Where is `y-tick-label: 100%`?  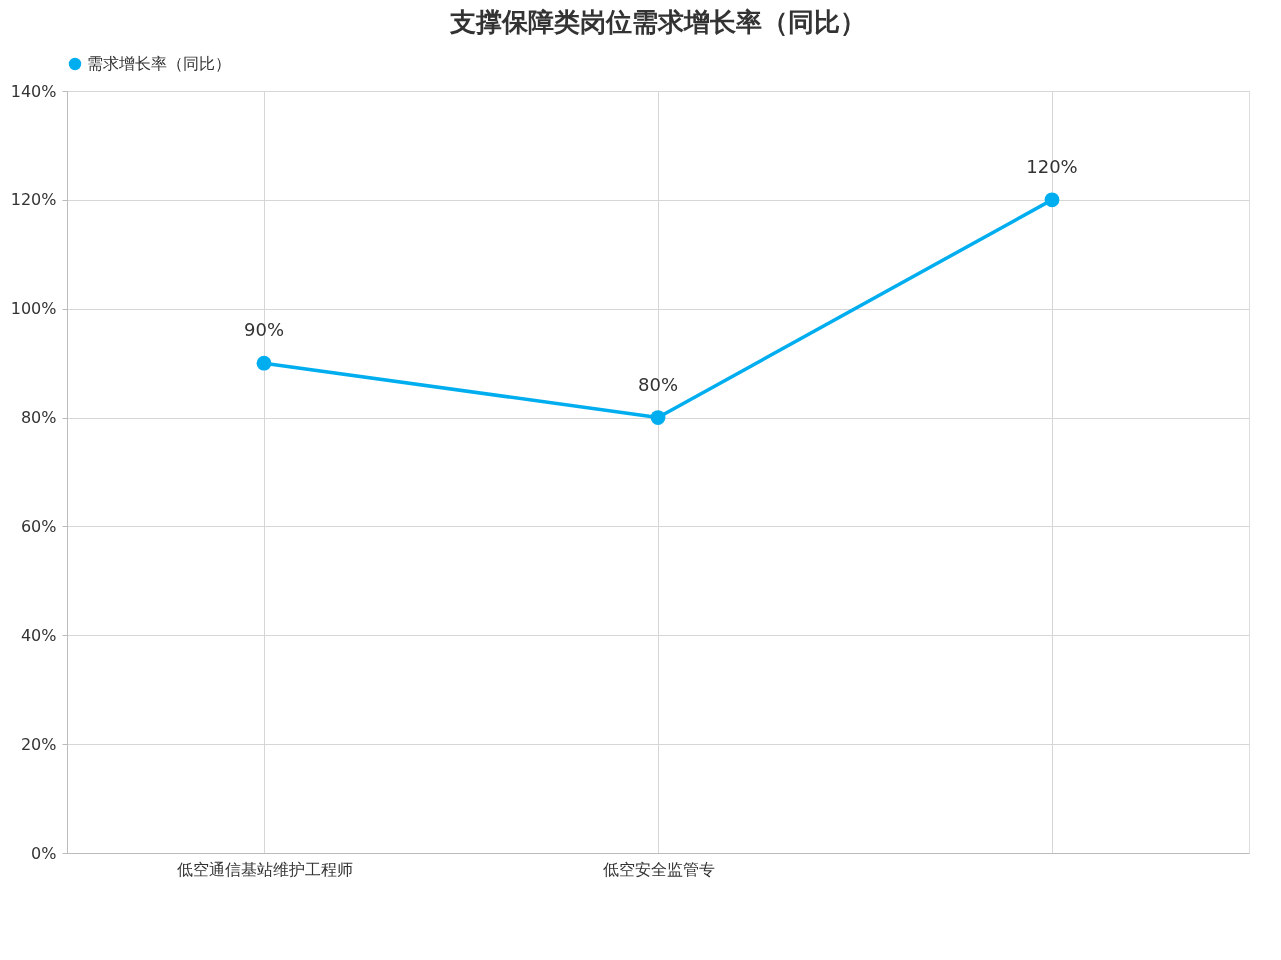 y-tick-label: 100% is located at coordinates (33, 309).